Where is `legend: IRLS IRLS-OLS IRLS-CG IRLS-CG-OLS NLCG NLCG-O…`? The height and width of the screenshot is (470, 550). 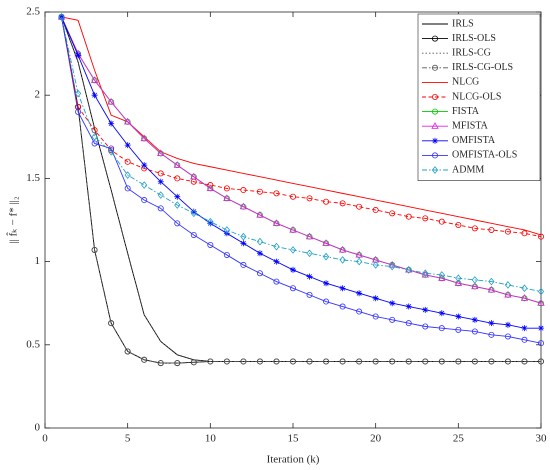
legend: IRLS IRLS-OLS IRLS-CG IRLS-CG-OLS NLCG NLCG-O… is located at coordinates (479, 97).